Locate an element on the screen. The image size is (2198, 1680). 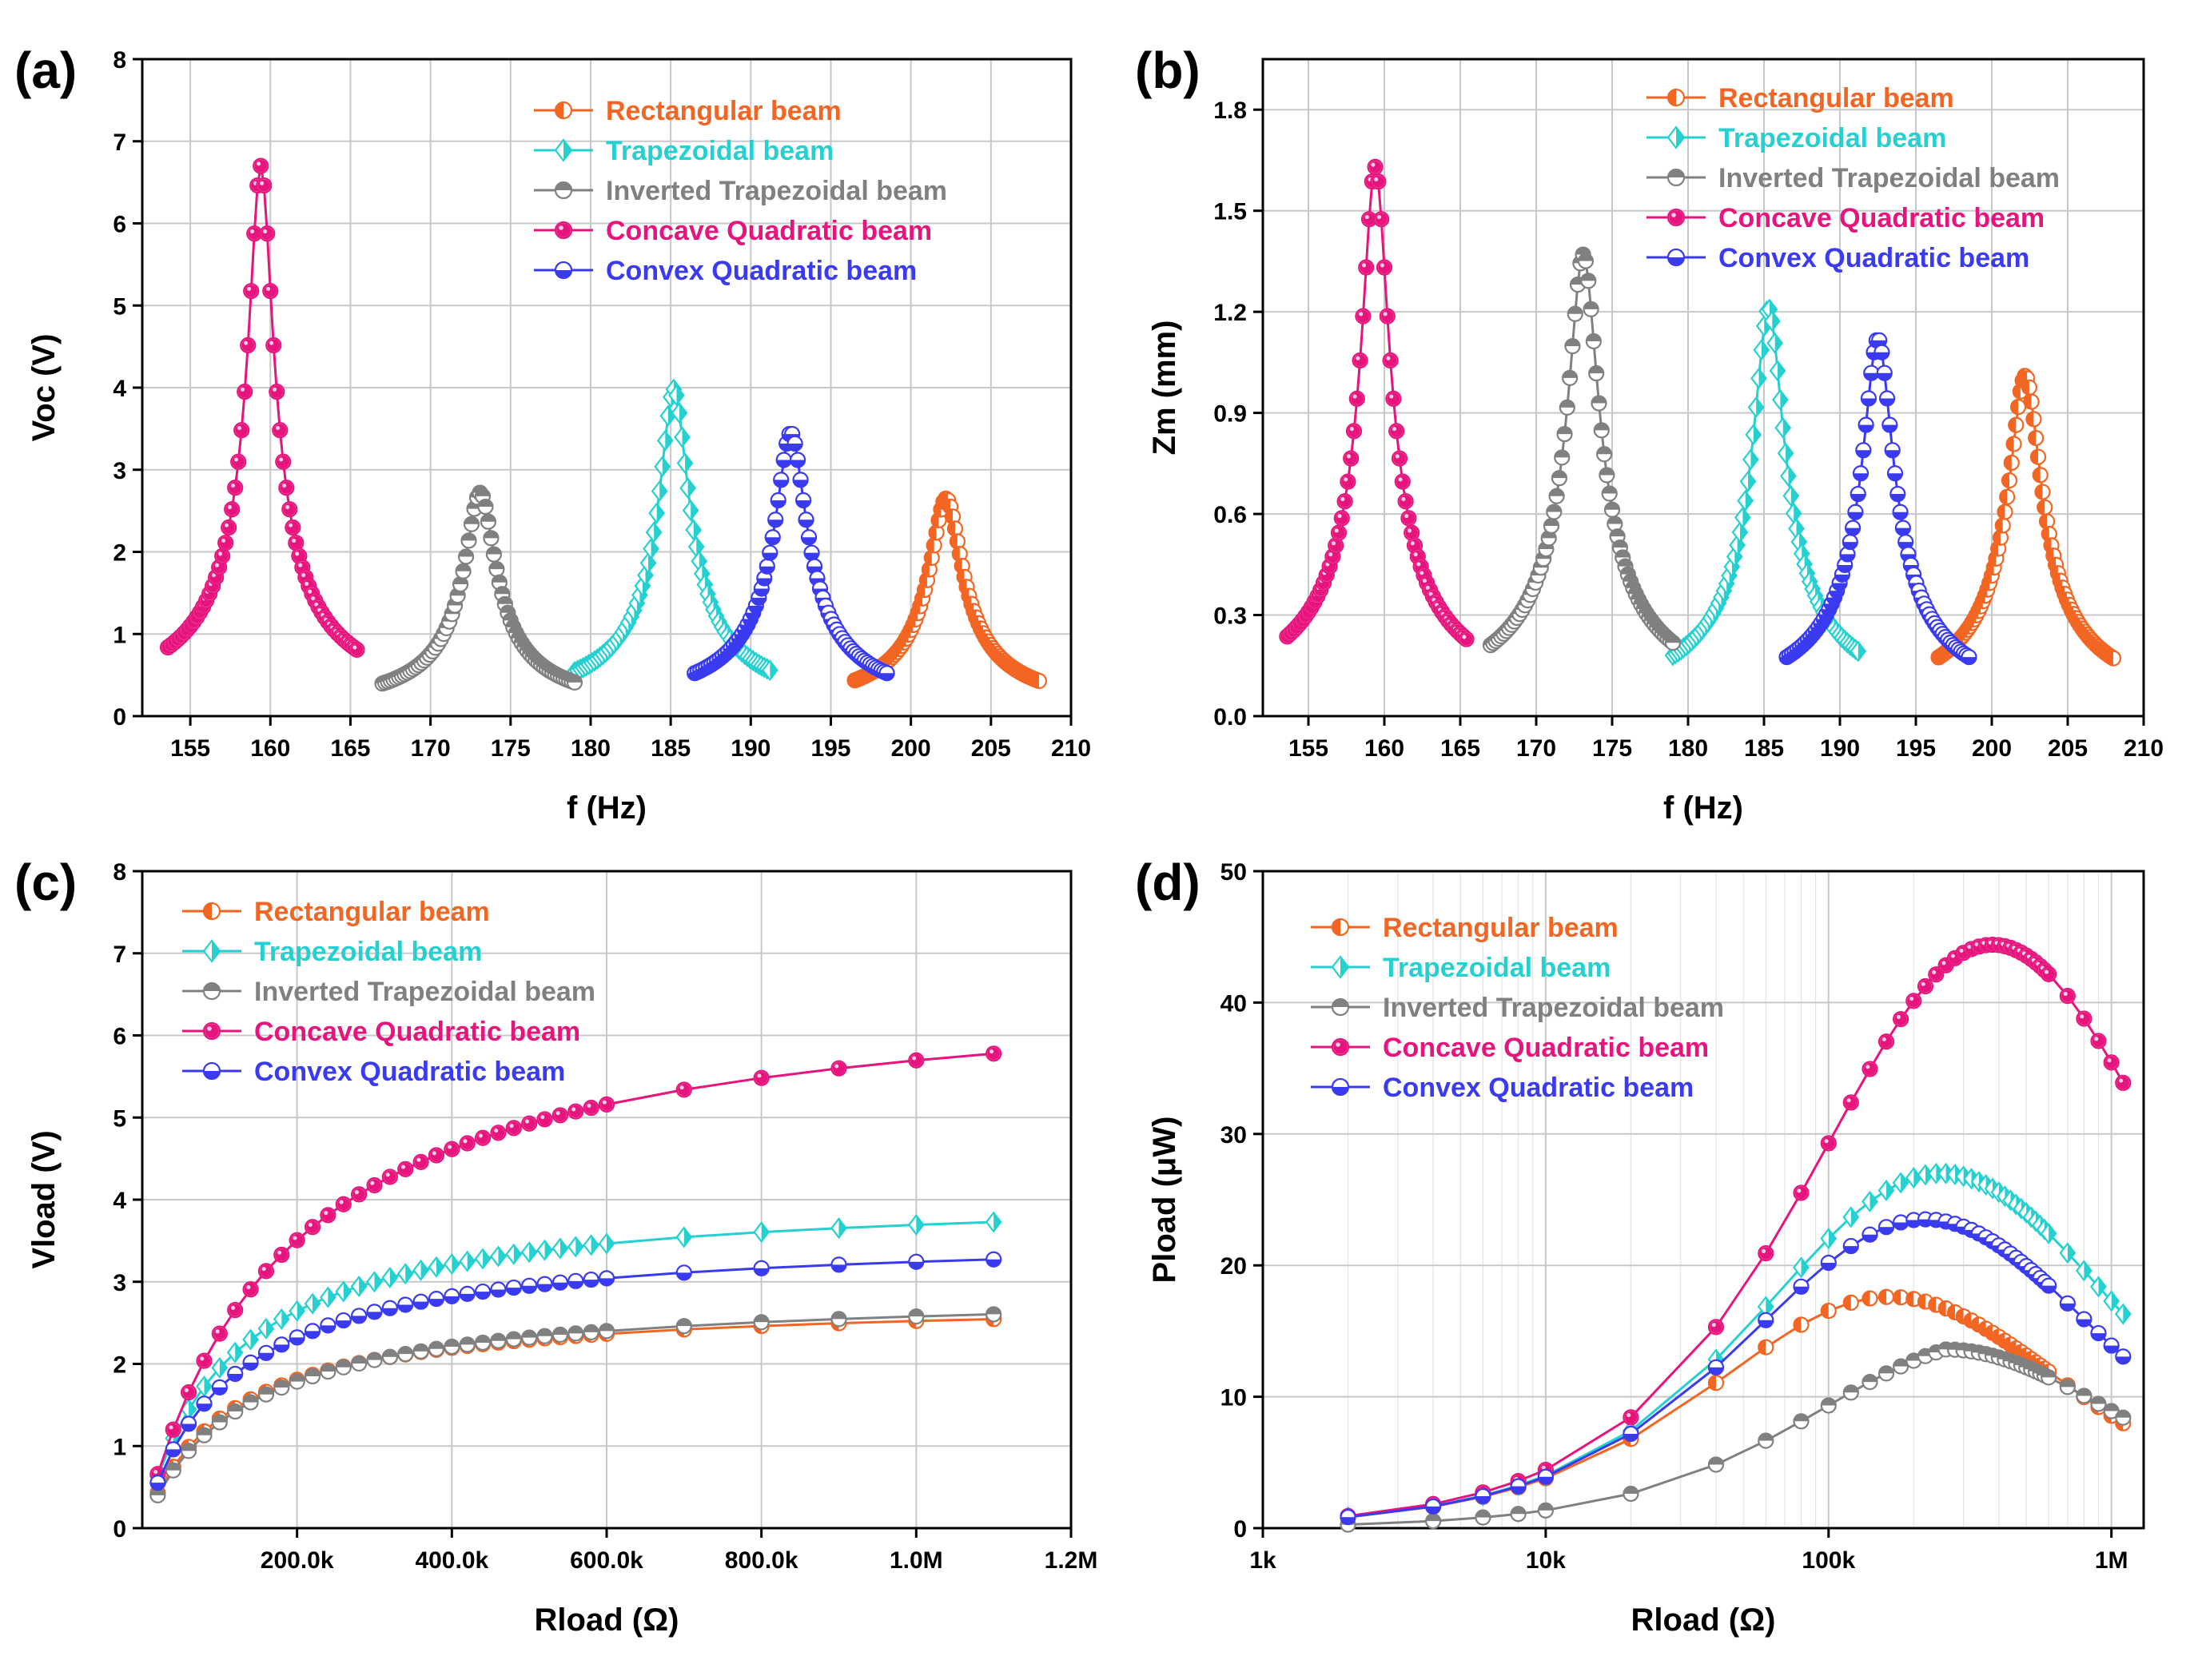
legend-entry: Concave Quadratic beam is located at coordinates (733, 231).